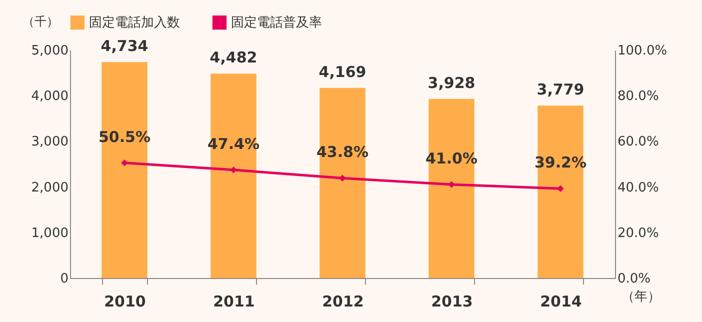  Describe the element at coordinates (40, 21) in the screenshot. I see `y-axis-title: （千）` at that location.